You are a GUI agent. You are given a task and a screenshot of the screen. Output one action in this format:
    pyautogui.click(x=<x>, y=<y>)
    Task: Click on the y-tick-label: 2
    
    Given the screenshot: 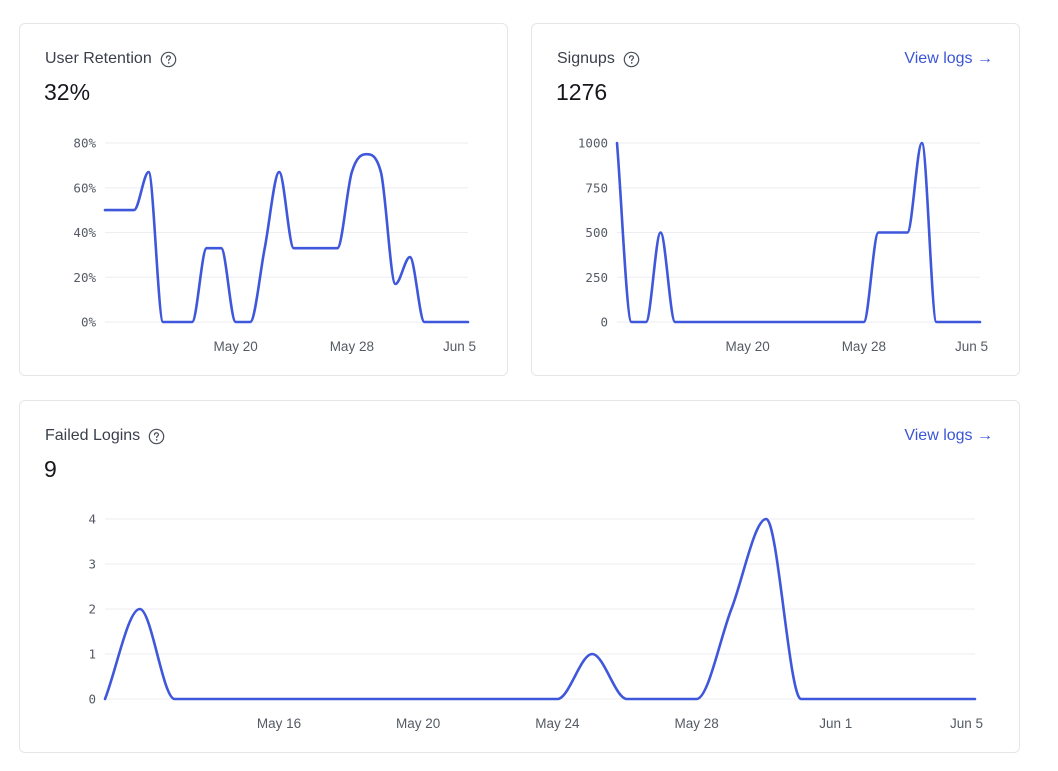 What is the action you would take?
    pyautogui.click(x=92, y=609)
    